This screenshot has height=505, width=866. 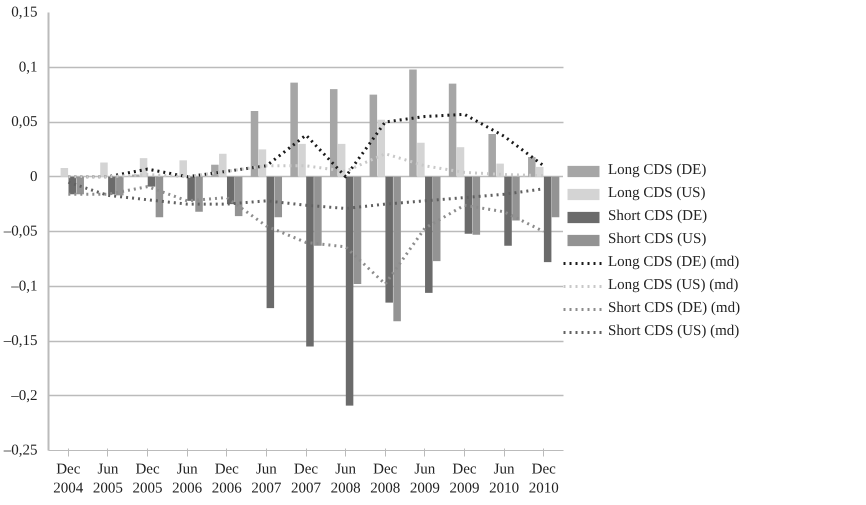 What do you see at coordinates (674, 262) in the screenshot?
I see `legend-label: Long CDS (DE) (md)` at bounding box center [674, 262].